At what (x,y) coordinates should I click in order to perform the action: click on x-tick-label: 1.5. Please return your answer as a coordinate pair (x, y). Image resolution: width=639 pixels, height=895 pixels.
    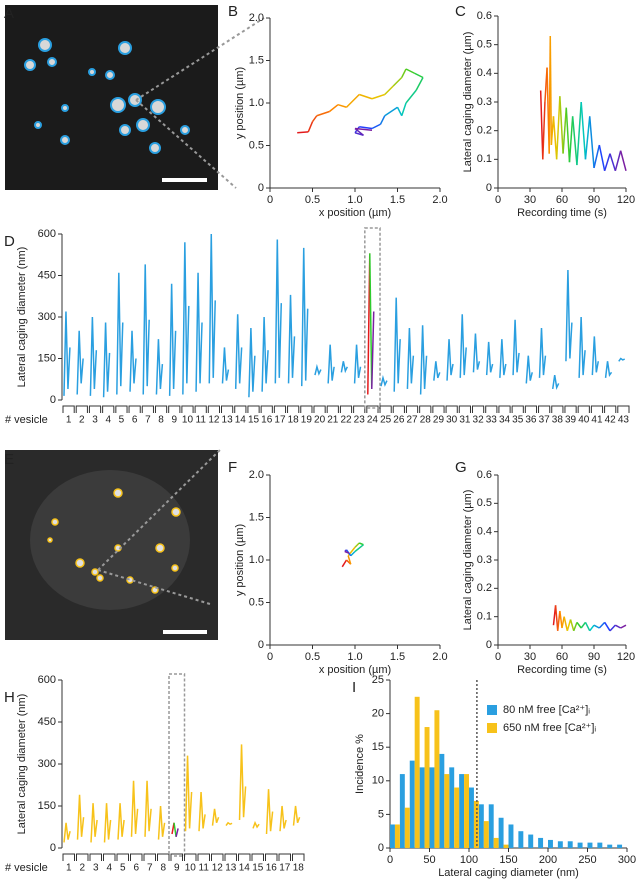
    Looking at the image, I should click on (397, 200).